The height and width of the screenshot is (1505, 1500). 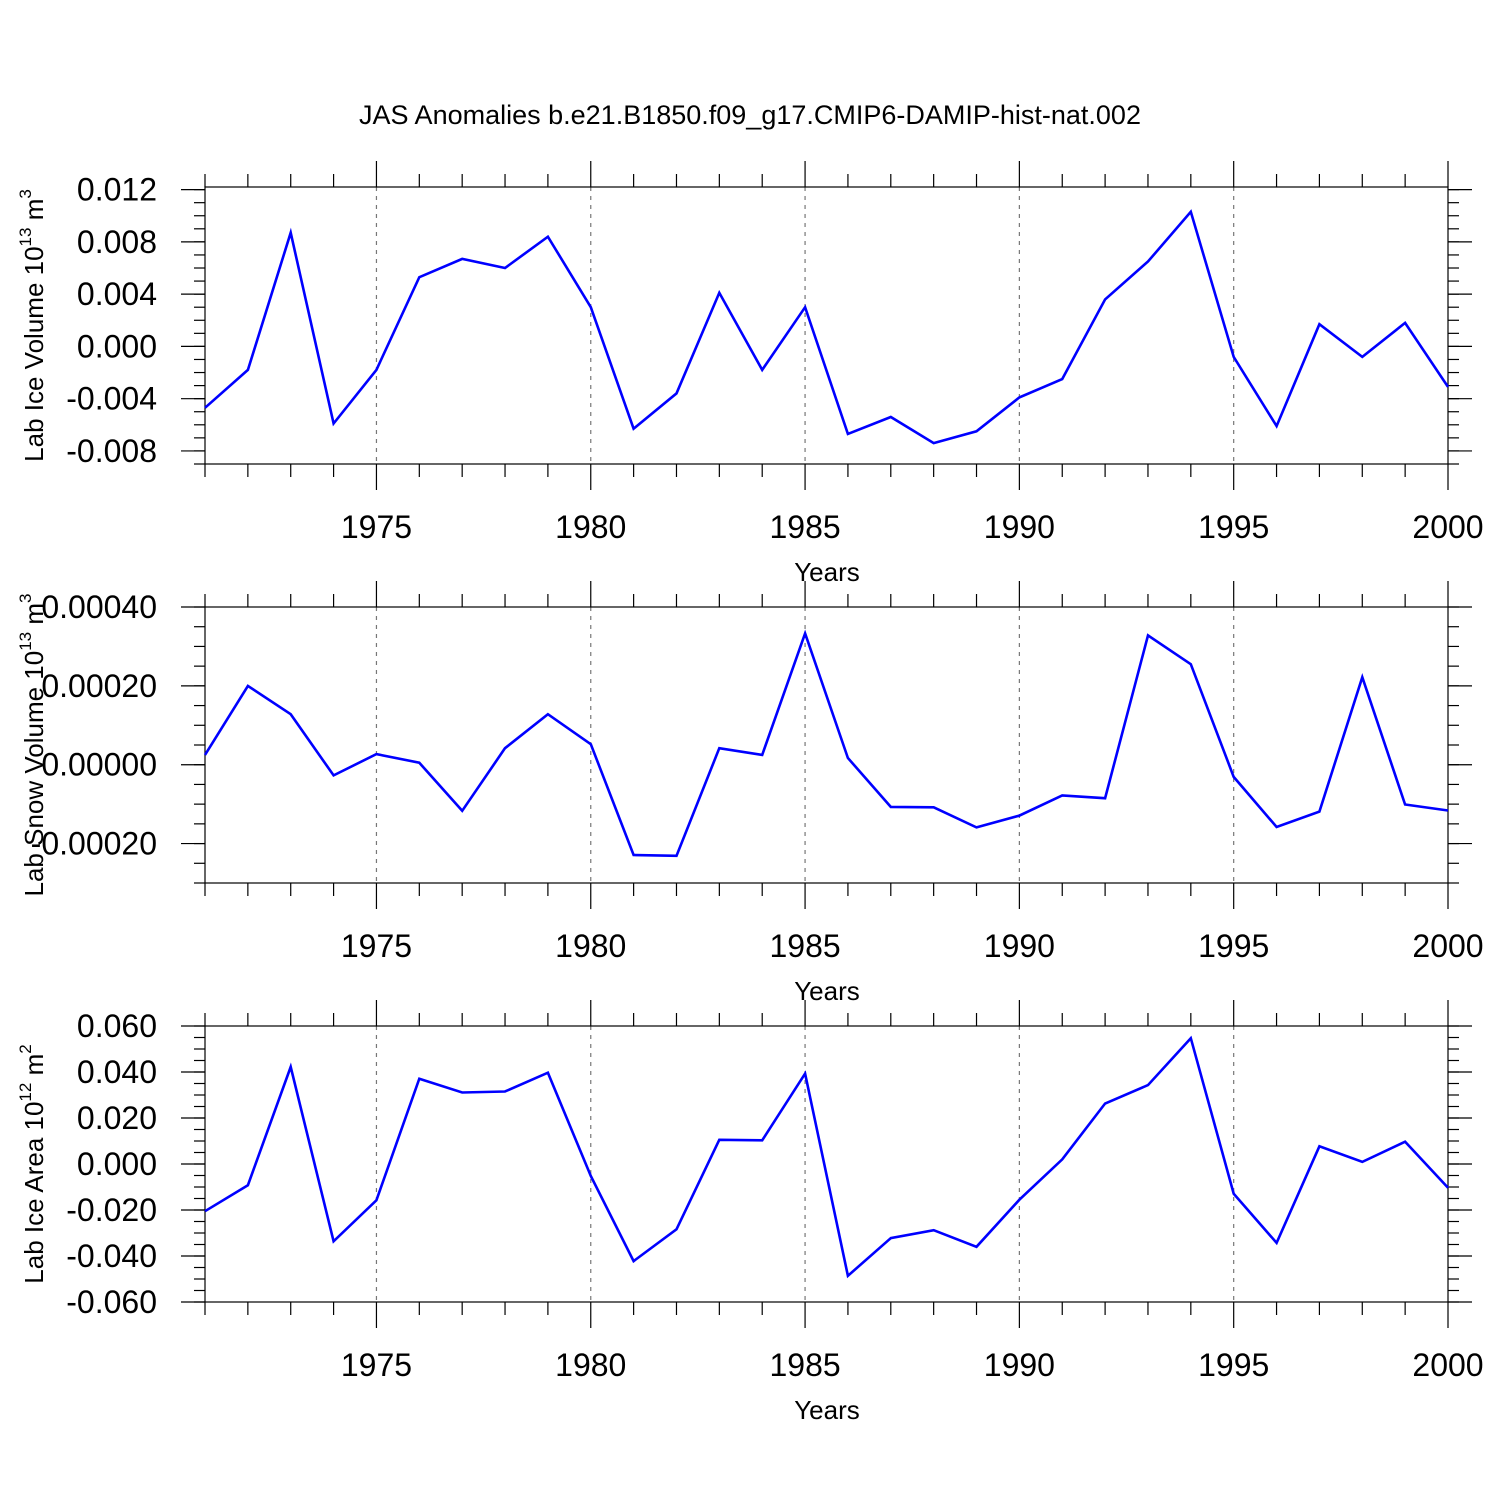 What do you see at coordinates (111, 399) in the screenshot?
I see `y-tick-label: -0.004` at bounding box center [111, 399].